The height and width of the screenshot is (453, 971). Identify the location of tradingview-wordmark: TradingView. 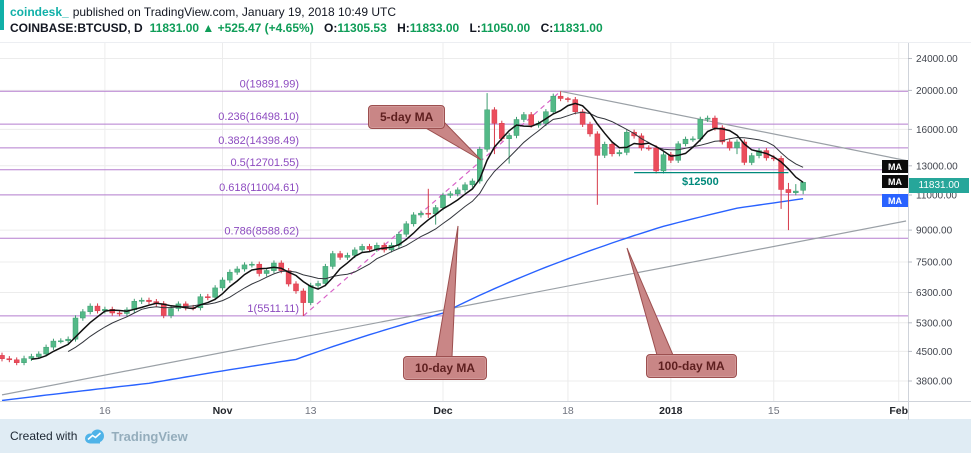
(149, 436).